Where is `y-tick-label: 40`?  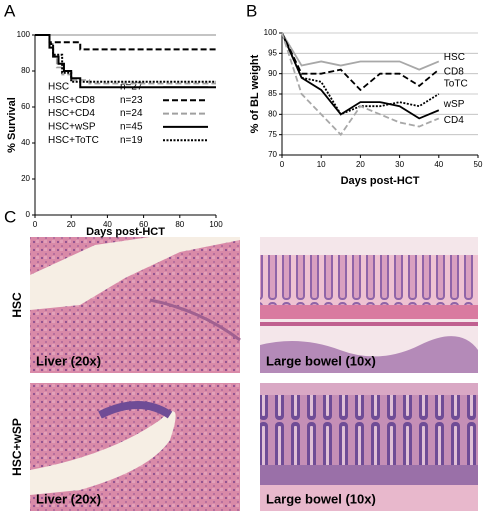
y-tick-label: 40 is located at coordinates (25, 142).